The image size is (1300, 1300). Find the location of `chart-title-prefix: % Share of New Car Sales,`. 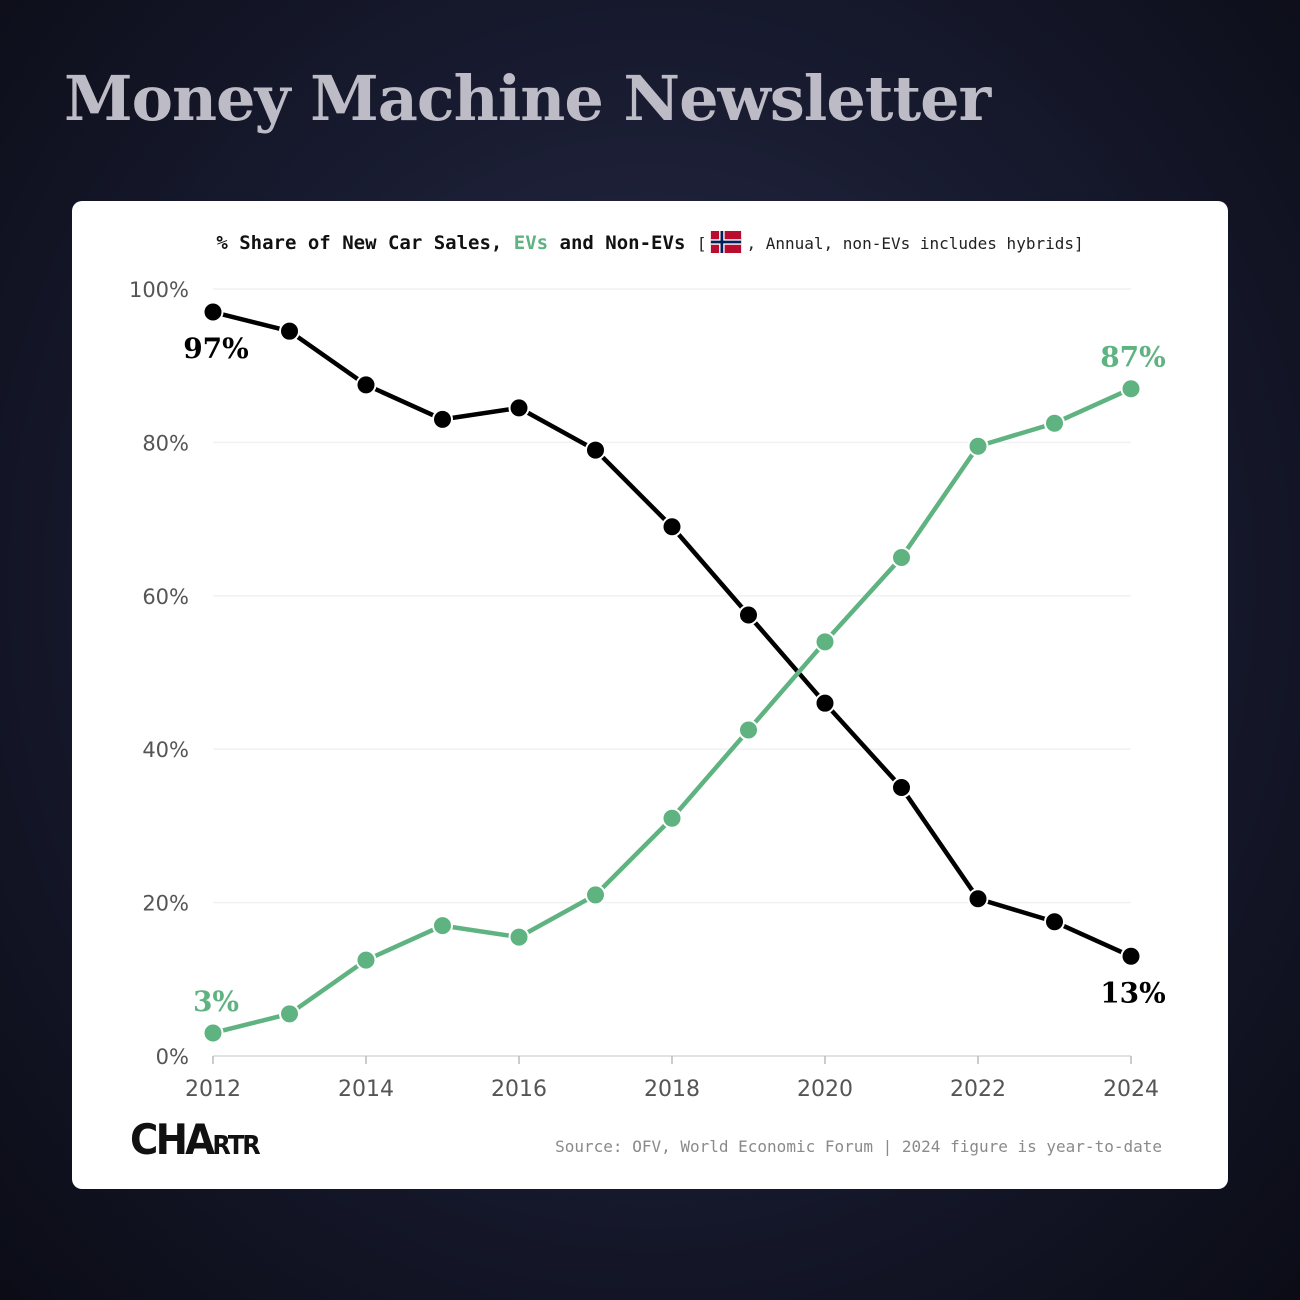

chart-title-prefix: % Share of New Car Sales, is located at coordinates (365, 243).